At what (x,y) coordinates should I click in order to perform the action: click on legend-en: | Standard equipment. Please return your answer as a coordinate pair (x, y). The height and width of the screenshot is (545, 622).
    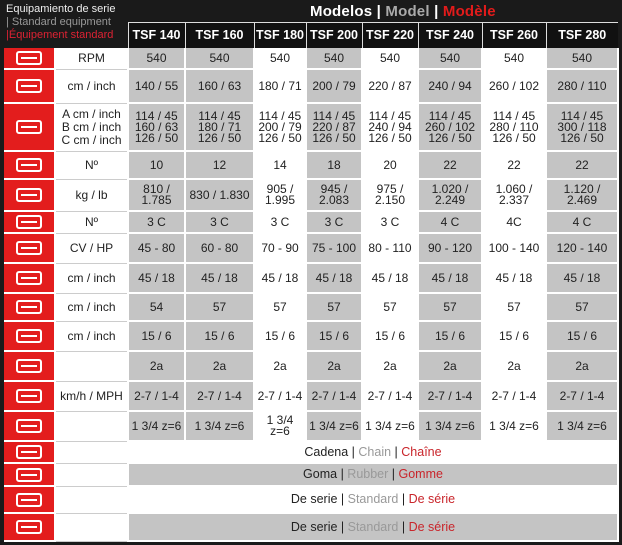
    Looking at the image, I should click on (58, 22).